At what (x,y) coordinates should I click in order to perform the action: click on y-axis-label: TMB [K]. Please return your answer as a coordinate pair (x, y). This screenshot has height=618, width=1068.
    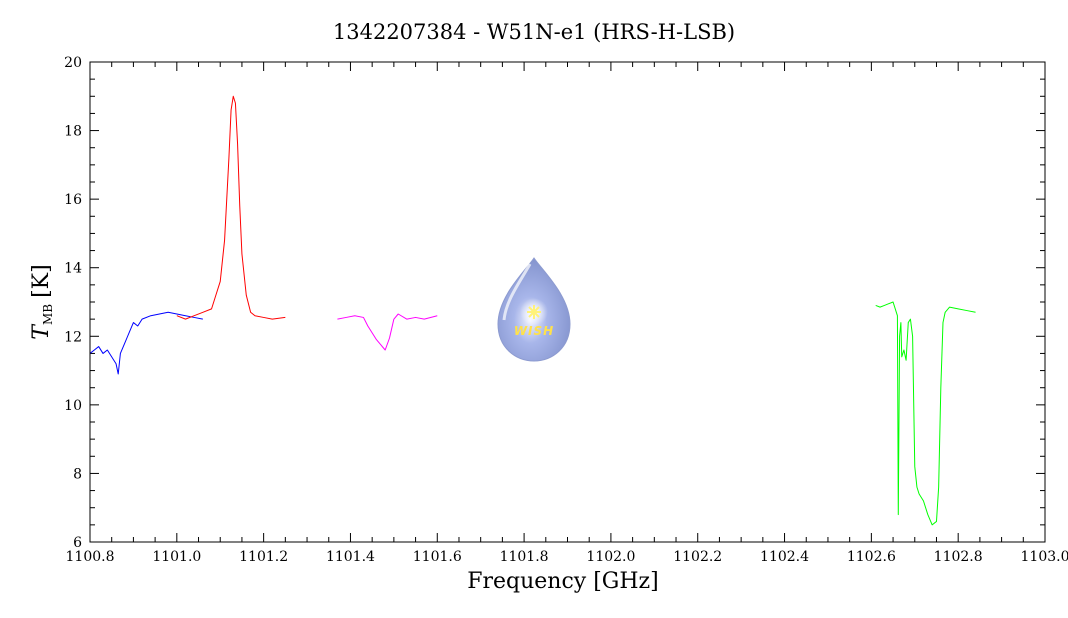
    Looking at the image, I should click on (42, 301).